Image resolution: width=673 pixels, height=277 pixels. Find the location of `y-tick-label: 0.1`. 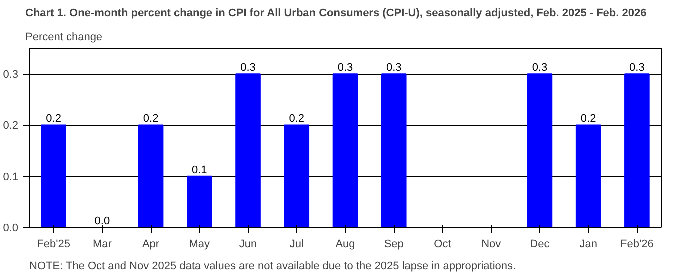

y-tick-label: 0.1 is located at coordinates (11, 177).